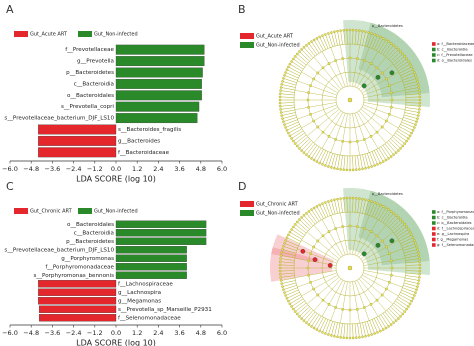 Image resolution: width=474 pixels, height=346 pixels. I want to click on bar-label: f__Selenomonadaceae, so click(149, 318).